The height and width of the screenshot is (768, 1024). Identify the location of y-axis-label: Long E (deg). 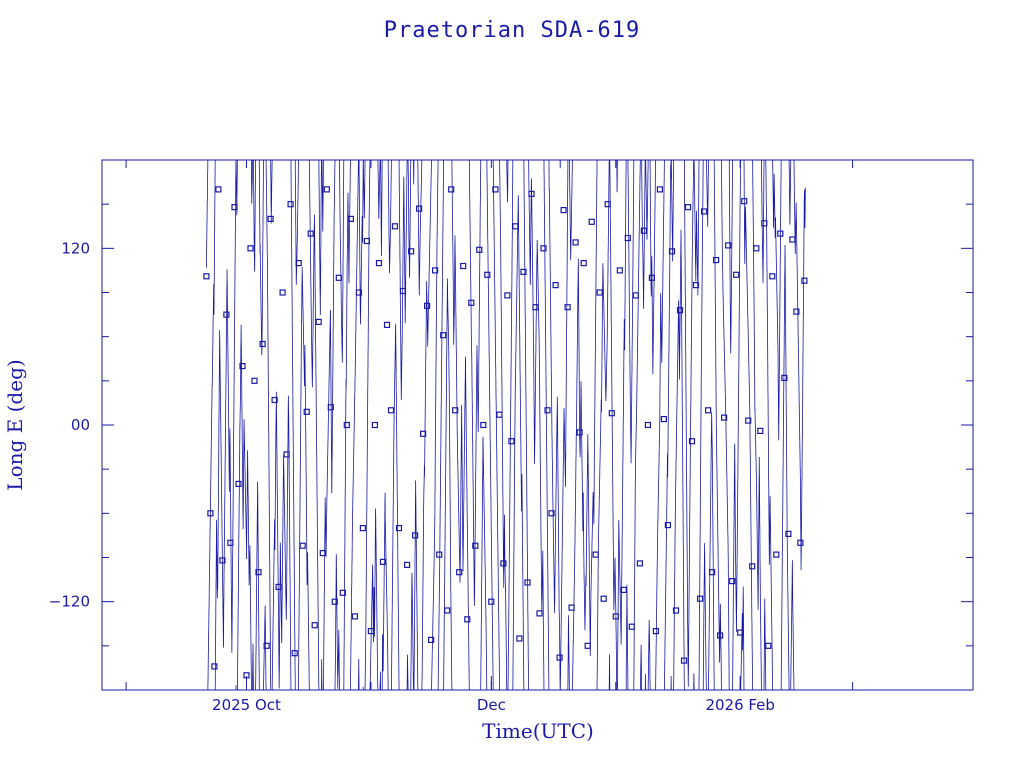
(15, 424).